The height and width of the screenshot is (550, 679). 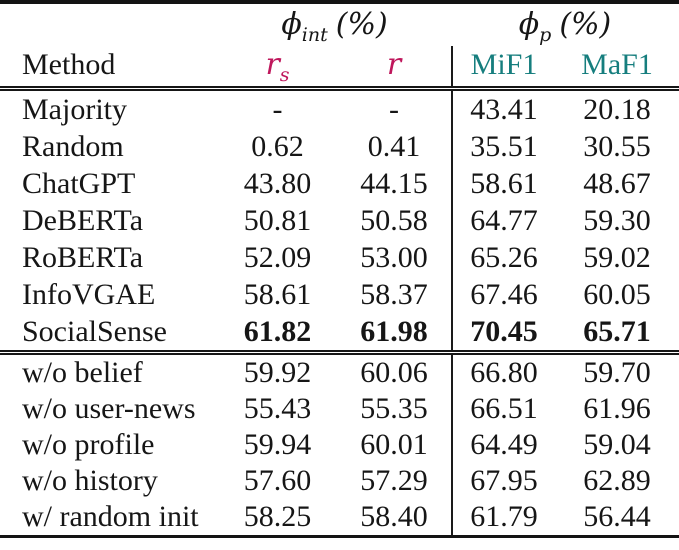 What do you see at coordinates (394, 220) in the screenshot?
I see `r-cell: 50.58` at bounding box center [394, 220].